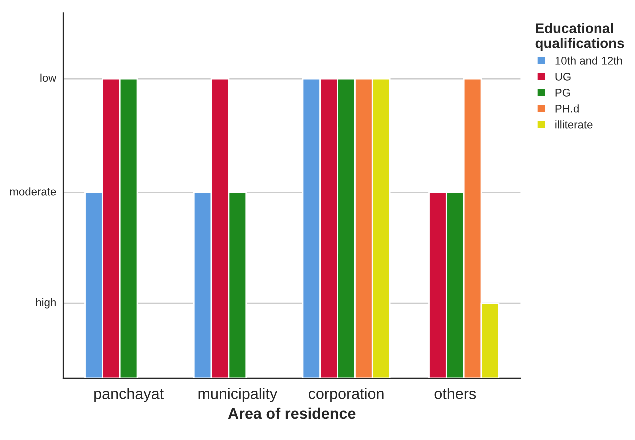 This screenshot has height=440, width=635. What do you see at coordinates (567, 108) in the screenshot?
I see `legend-label: PH.d` at bounding box center [567, 108].